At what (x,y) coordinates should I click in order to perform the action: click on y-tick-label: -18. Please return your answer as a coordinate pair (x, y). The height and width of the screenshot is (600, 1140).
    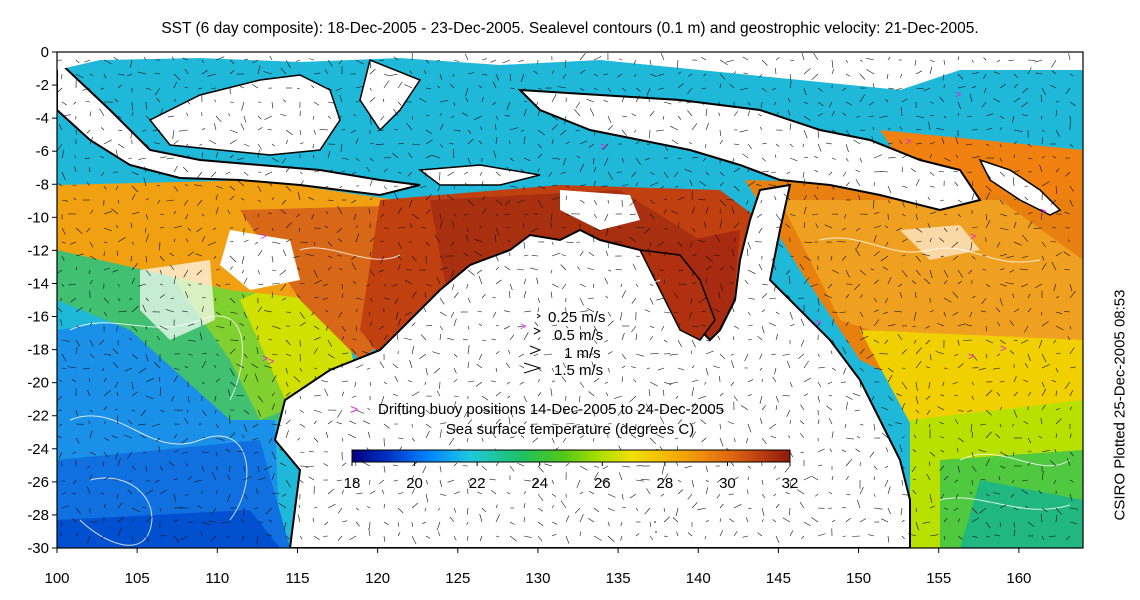
    Looking at the image, I should click on (38, 350).